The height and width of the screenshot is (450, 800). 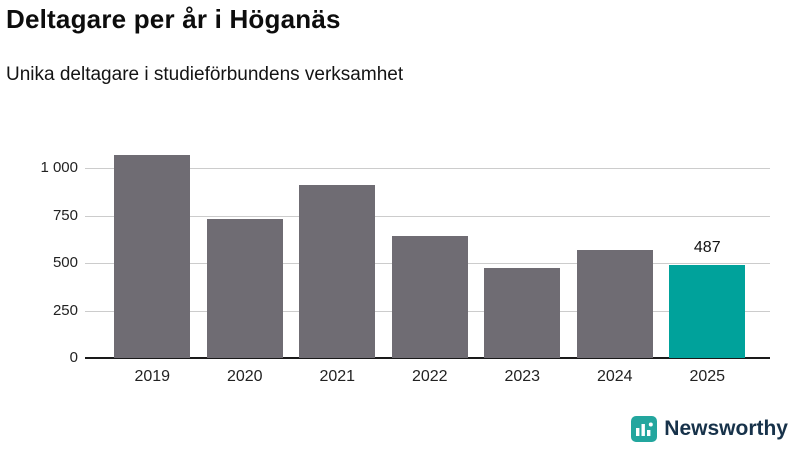 I want to click on bar-2025, so click(x=707, y=311).